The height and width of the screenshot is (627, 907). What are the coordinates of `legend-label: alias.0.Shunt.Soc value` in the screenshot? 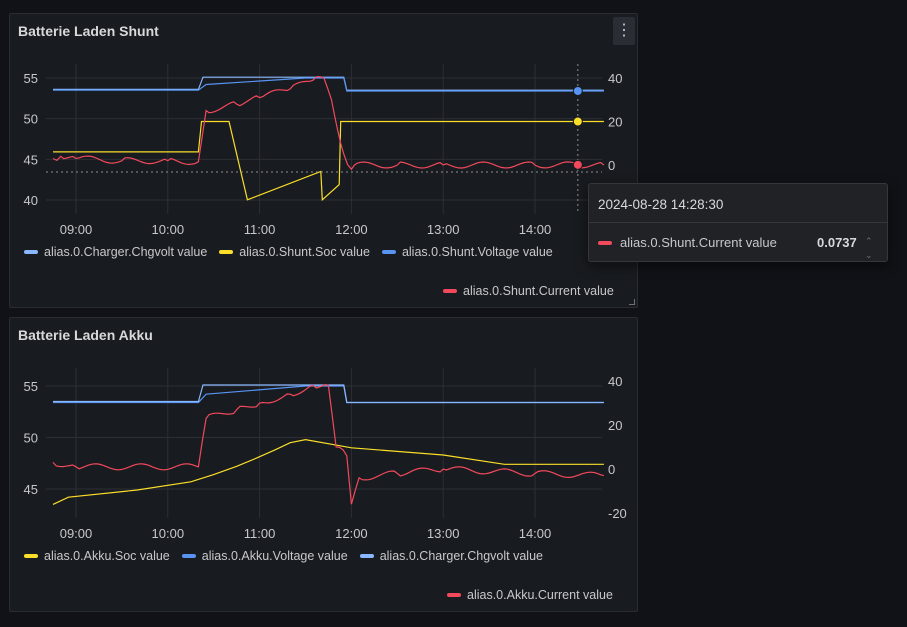 It's located at (304, 252).